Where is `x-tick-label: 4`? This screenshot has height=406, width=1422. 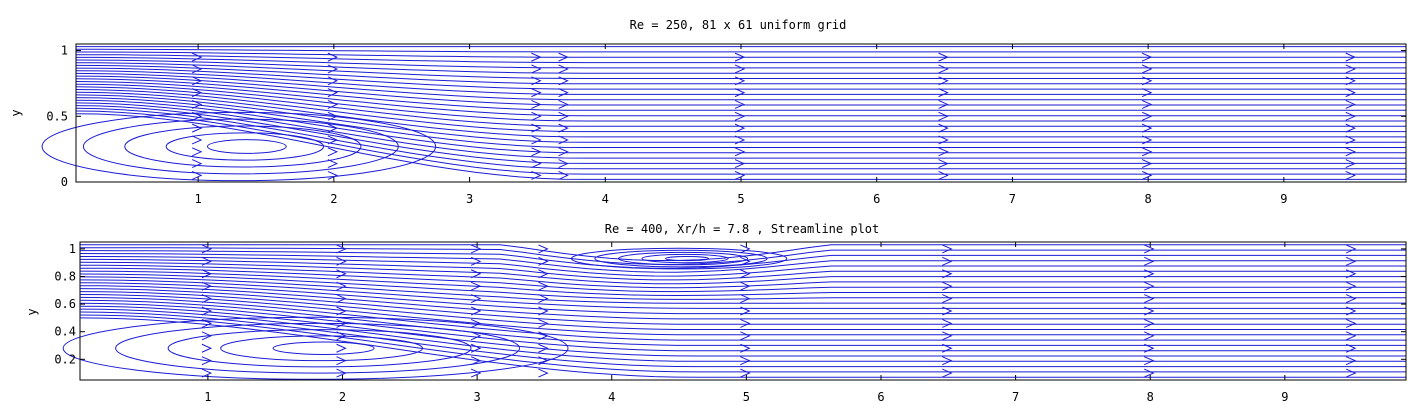
x-tick-label: 4 is located at coordinates (605, 199).